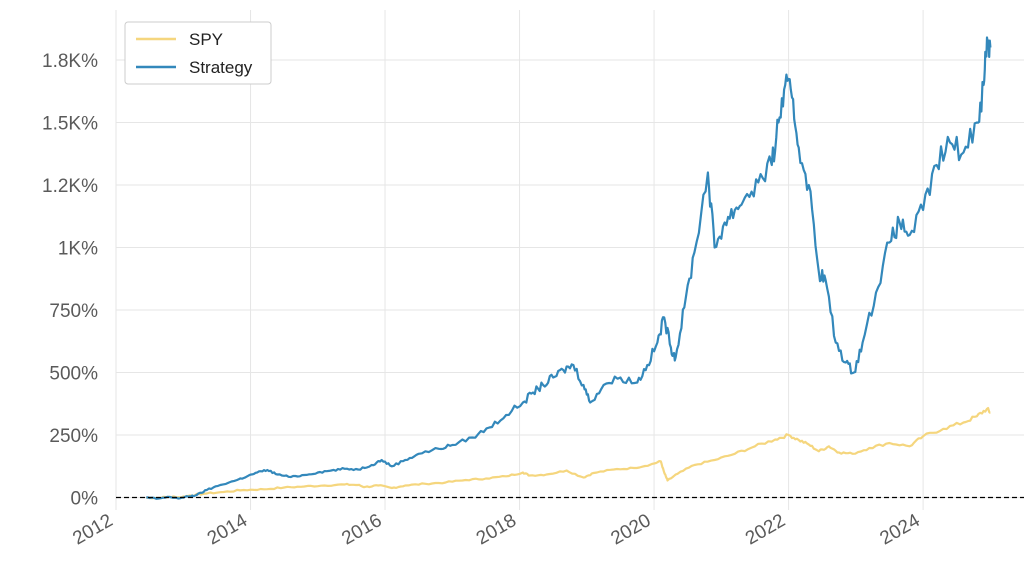 This screenshot has height=573, width=1024. What do you see at coordinates (361, 529) in the screenshot?
I see `x-tick-label: 2016` at bounding box center [361, 529].